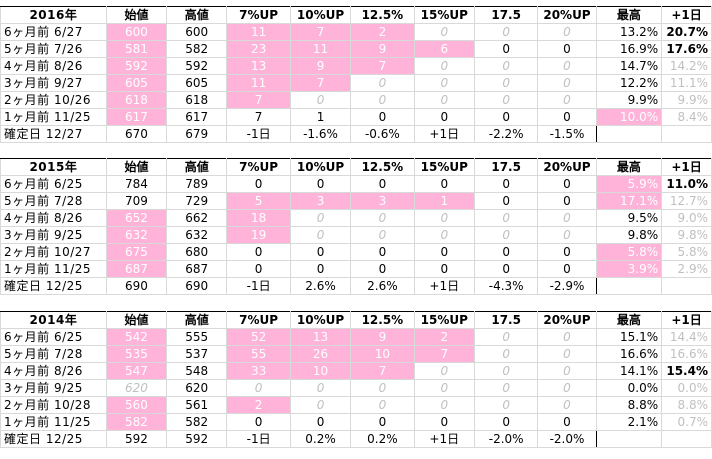 The image size is (712, 459). What do you see at coordinates (197, 354) in the screenshot?
I see `cell: 537` at bounding box center [197, 354].